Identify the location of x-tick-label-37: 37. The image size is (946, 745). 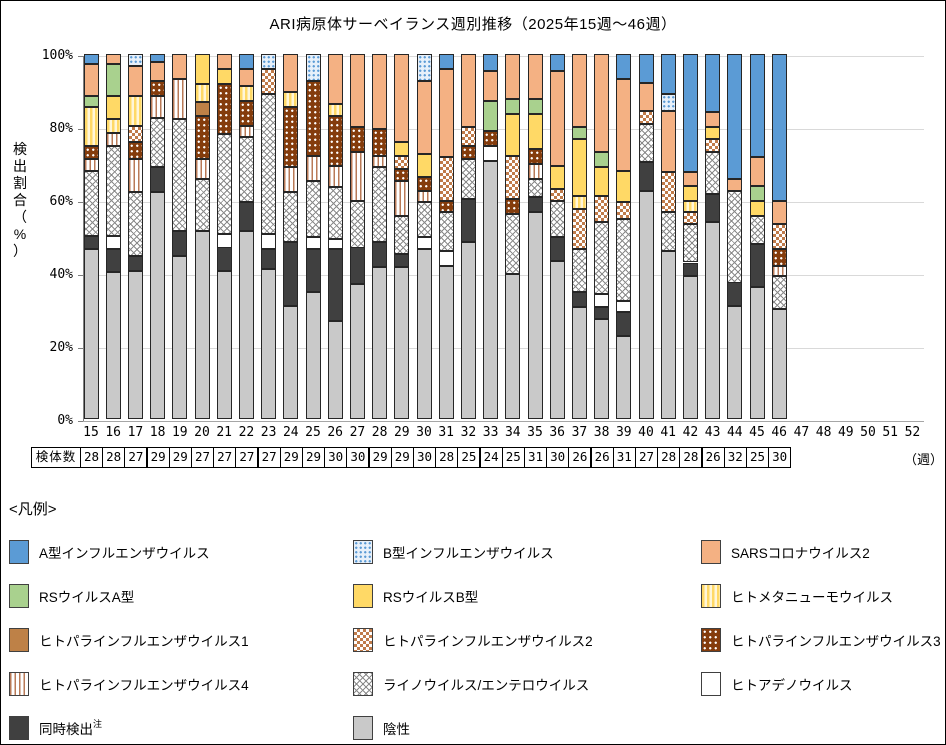
(579, 432).